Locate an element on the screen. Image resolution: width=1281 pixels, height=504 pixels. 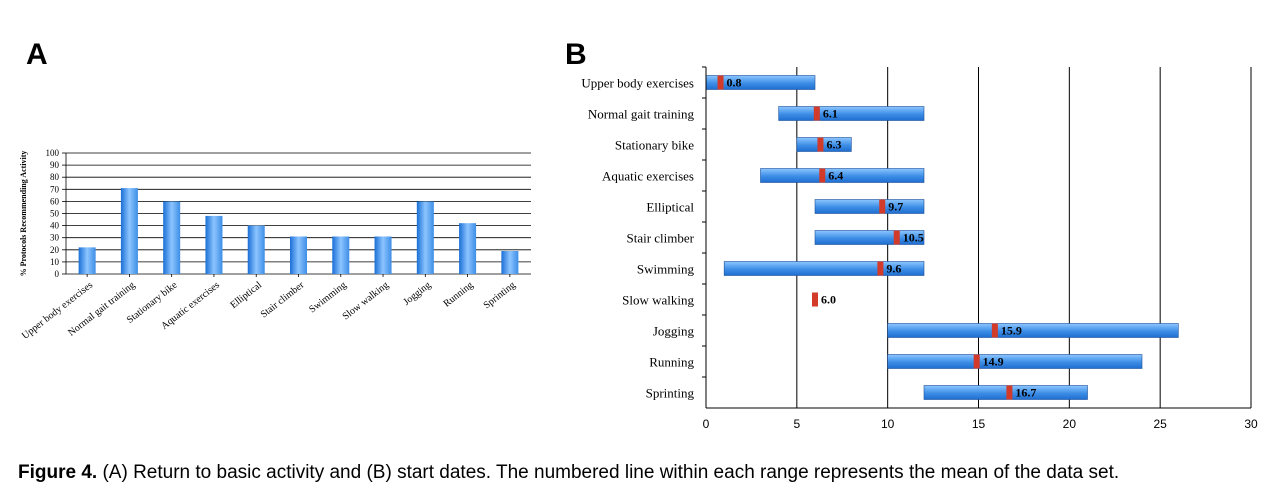
category-label: Swimming is located at coordinates (666, 269).